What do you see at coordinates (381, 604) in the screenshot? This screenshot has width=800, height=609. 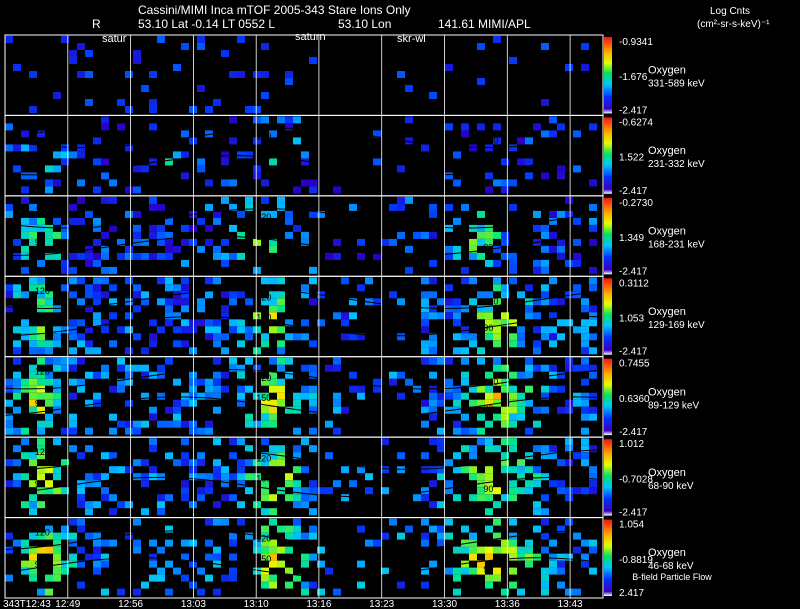 I see `x-tick-label: 13:23` at bounding box center [381, 604].